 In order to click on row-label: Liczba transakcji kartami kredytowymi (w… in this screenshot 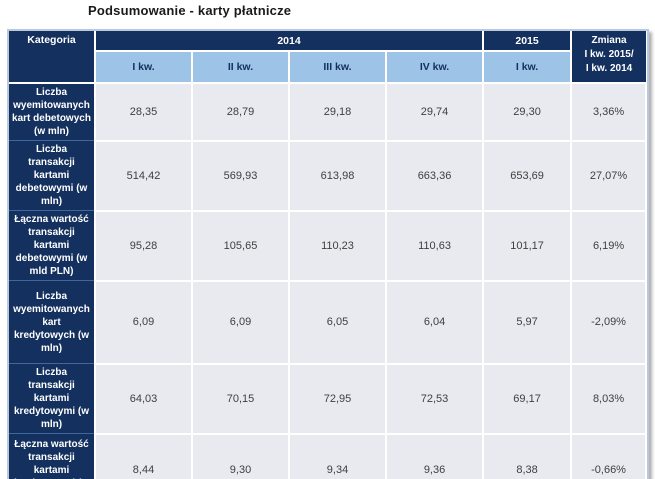, I will do `click(52, 398)`.